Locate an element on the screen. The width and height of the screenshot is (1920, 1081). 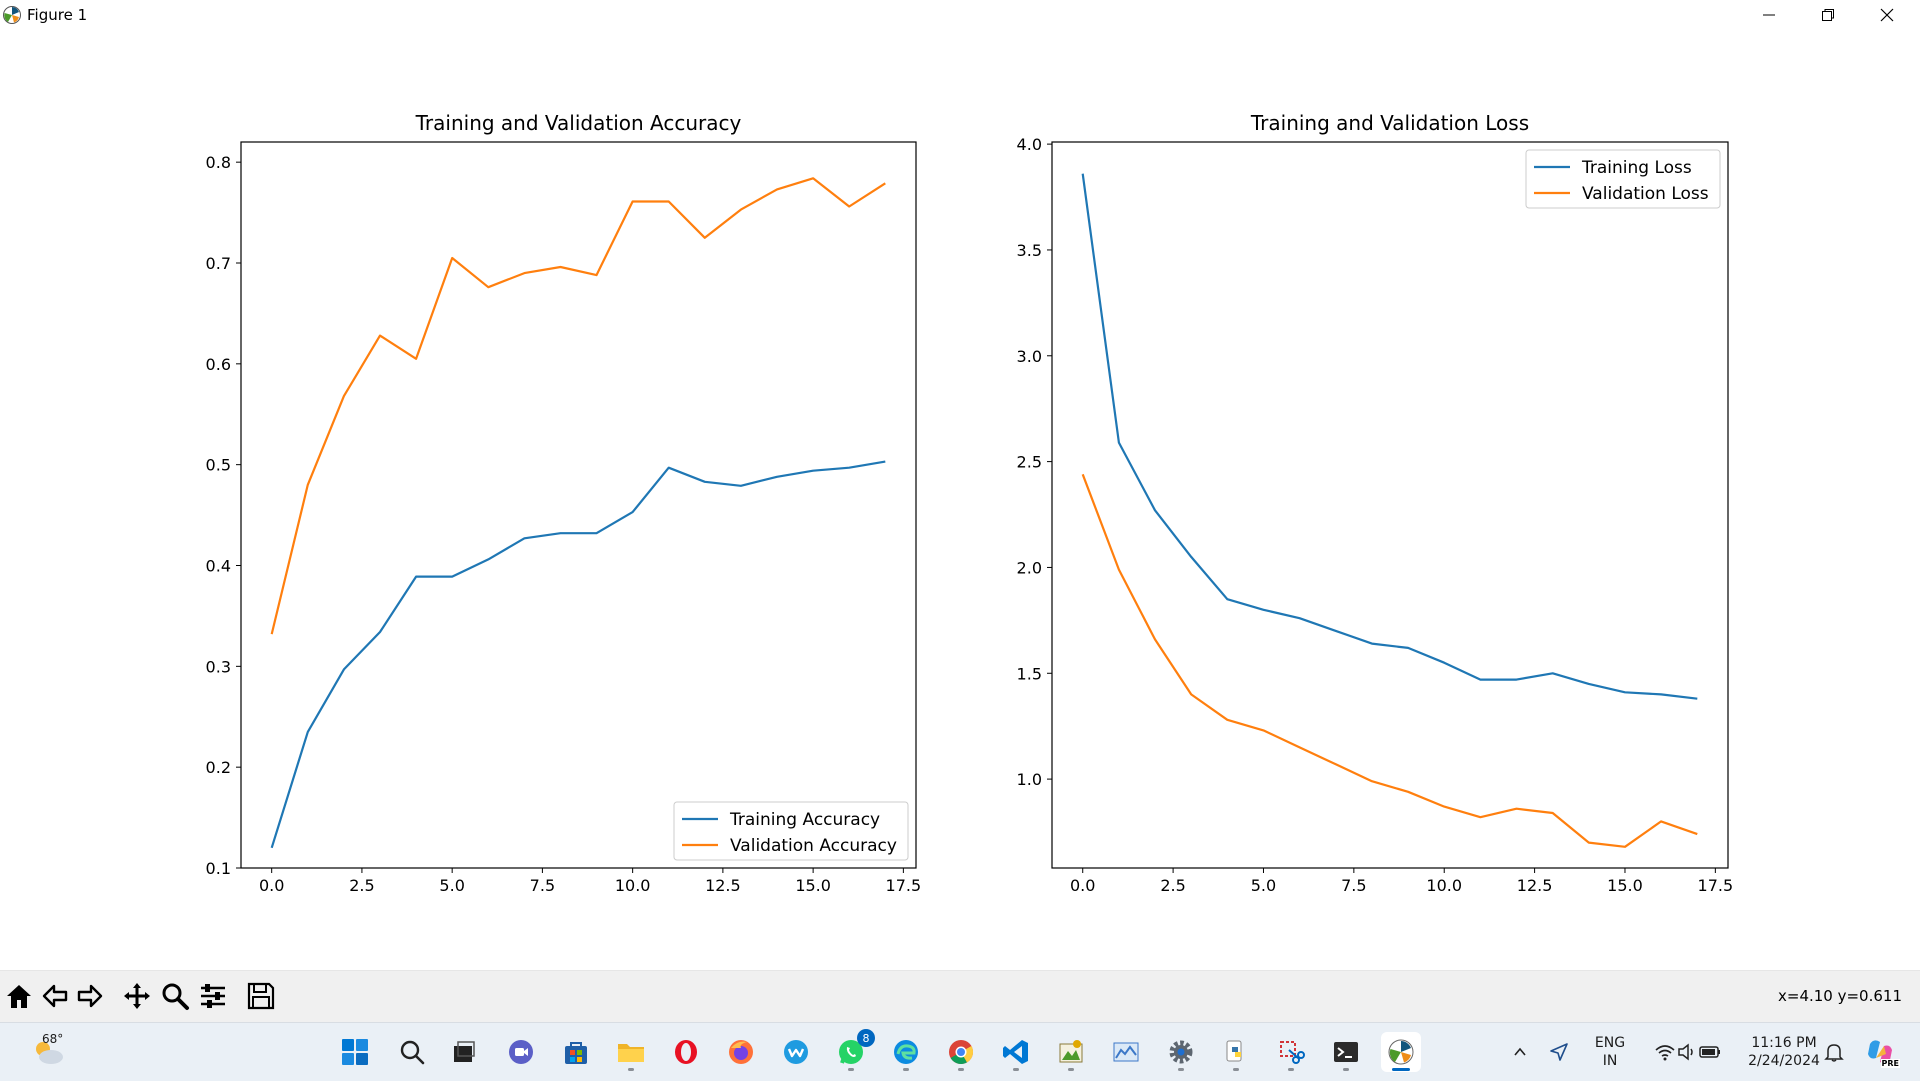
opera-icon is located at coordinates (686, 1052).